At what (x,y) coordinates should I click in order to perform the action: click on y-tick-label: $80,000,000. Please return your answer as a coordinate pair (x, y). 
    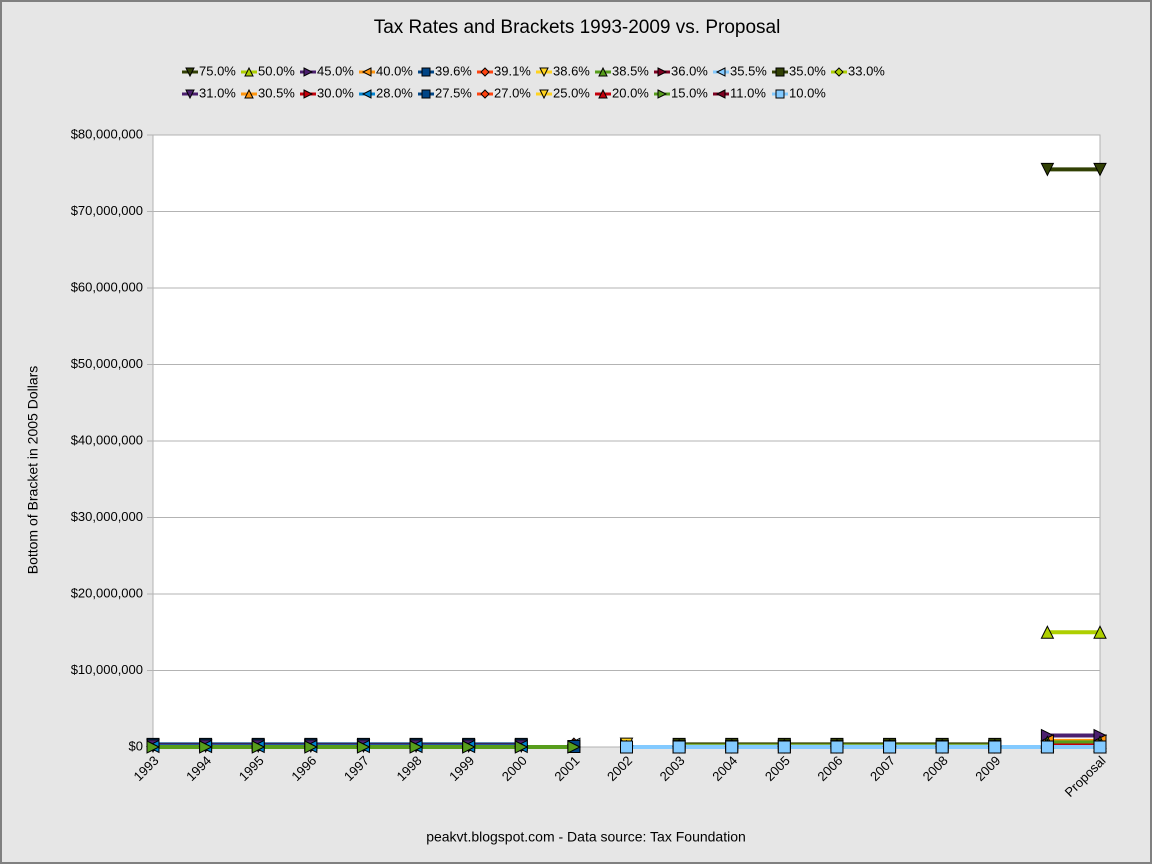
    Looking at the image, I should click on (107, 133).